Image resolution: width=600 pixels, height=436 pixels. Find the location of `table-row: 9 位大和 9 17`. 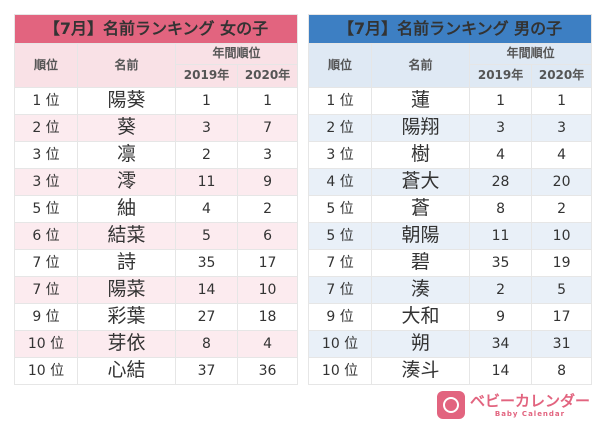

table-row: 9 位大和 9 17 is located at coordinates (450, 317).